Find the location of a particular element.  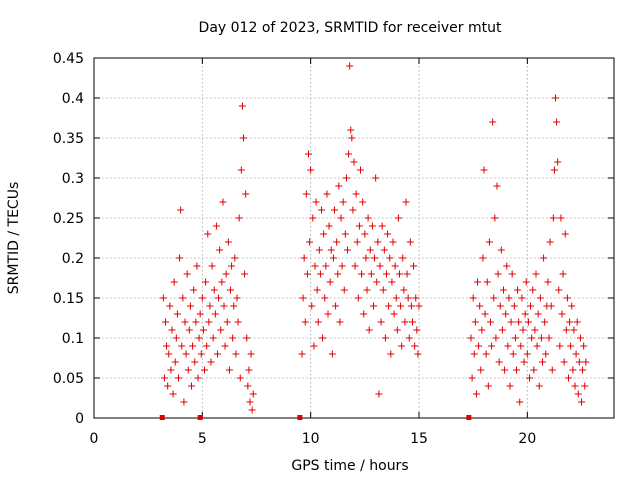

y-tick-label: 0.15 is located at coordinates (68, 299).